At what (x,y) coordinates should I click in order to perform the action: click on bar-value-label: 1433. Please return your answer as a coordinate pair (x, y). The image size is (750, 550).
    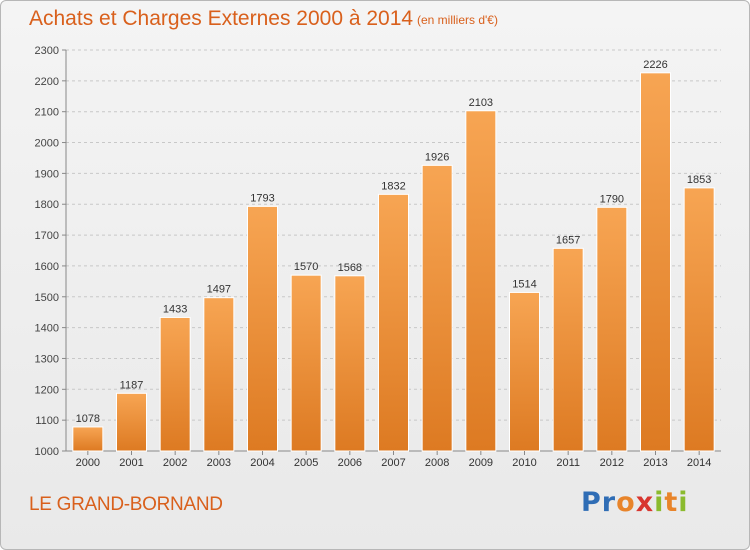
    Looking at the image, I should click on (175, 309).